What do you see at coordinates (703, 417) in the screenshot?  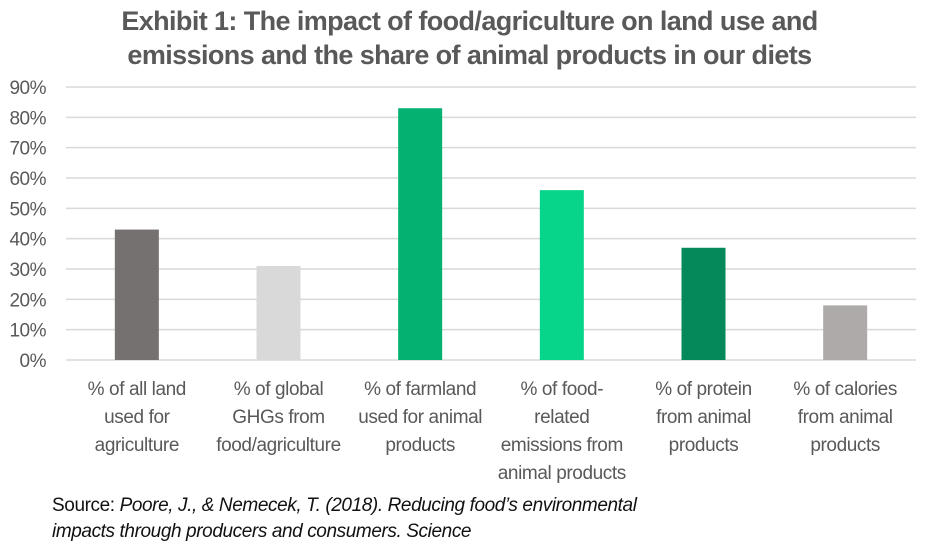 I see `x-category-label: % of protein from animal products` at bounding box center [703, 417].